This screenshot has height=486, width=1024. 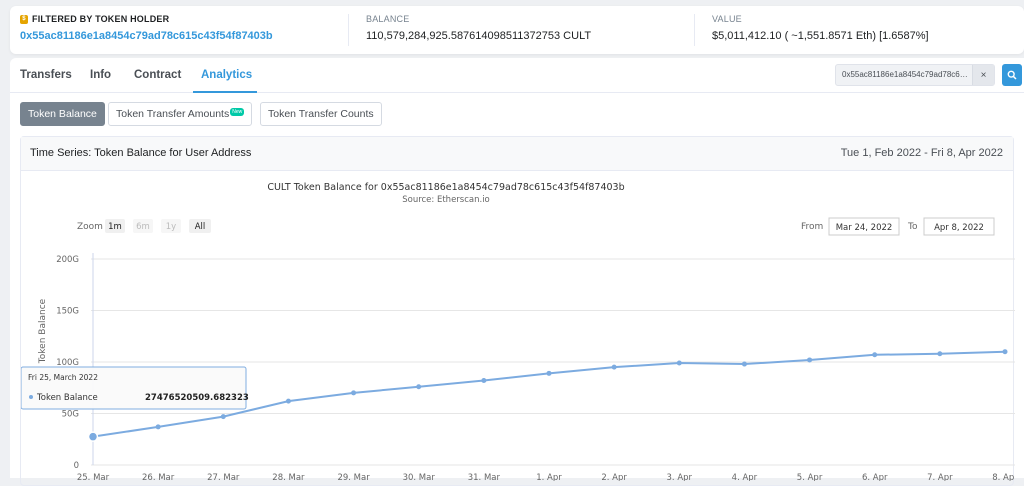 I want to click on token-transfer-amounts-button: Token Transfer Amounts New, so click(x=180, y=114).